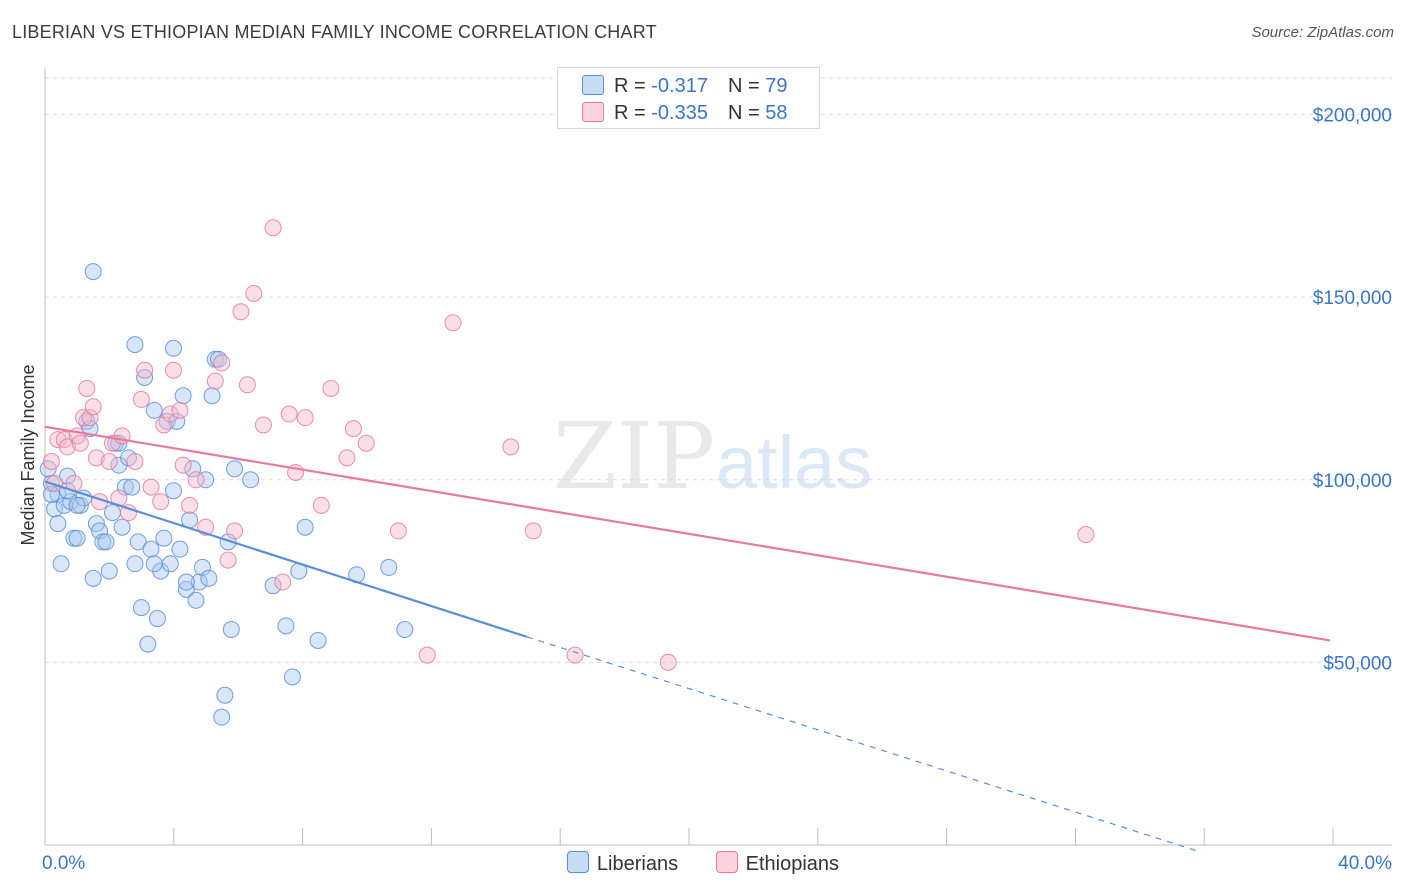 This screenshot has height=892, width=1406. What do you see at coordinates (1352, 298) in the screenshot?
I see `y-tick-label: $150,000` at bounding box center [1352, 298].